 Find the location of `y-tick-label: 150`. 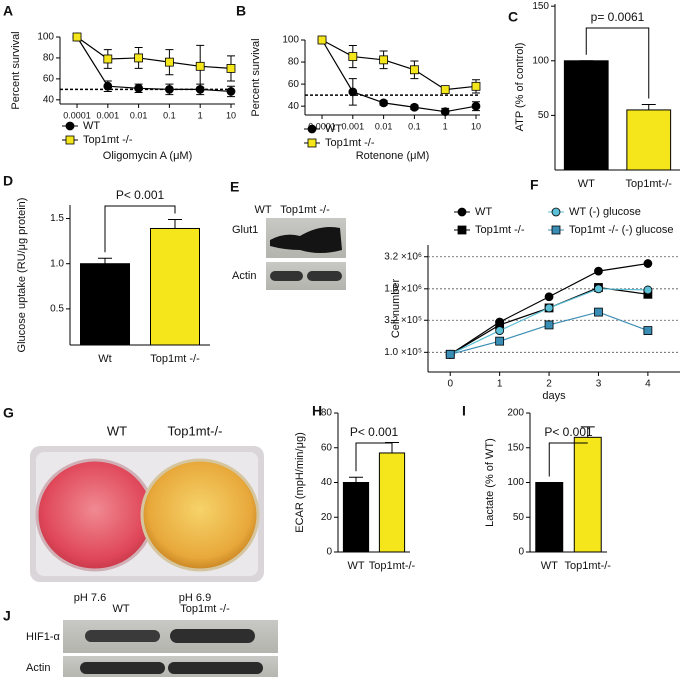

y-tick-label: 150 is located at coordinates (540, 6).